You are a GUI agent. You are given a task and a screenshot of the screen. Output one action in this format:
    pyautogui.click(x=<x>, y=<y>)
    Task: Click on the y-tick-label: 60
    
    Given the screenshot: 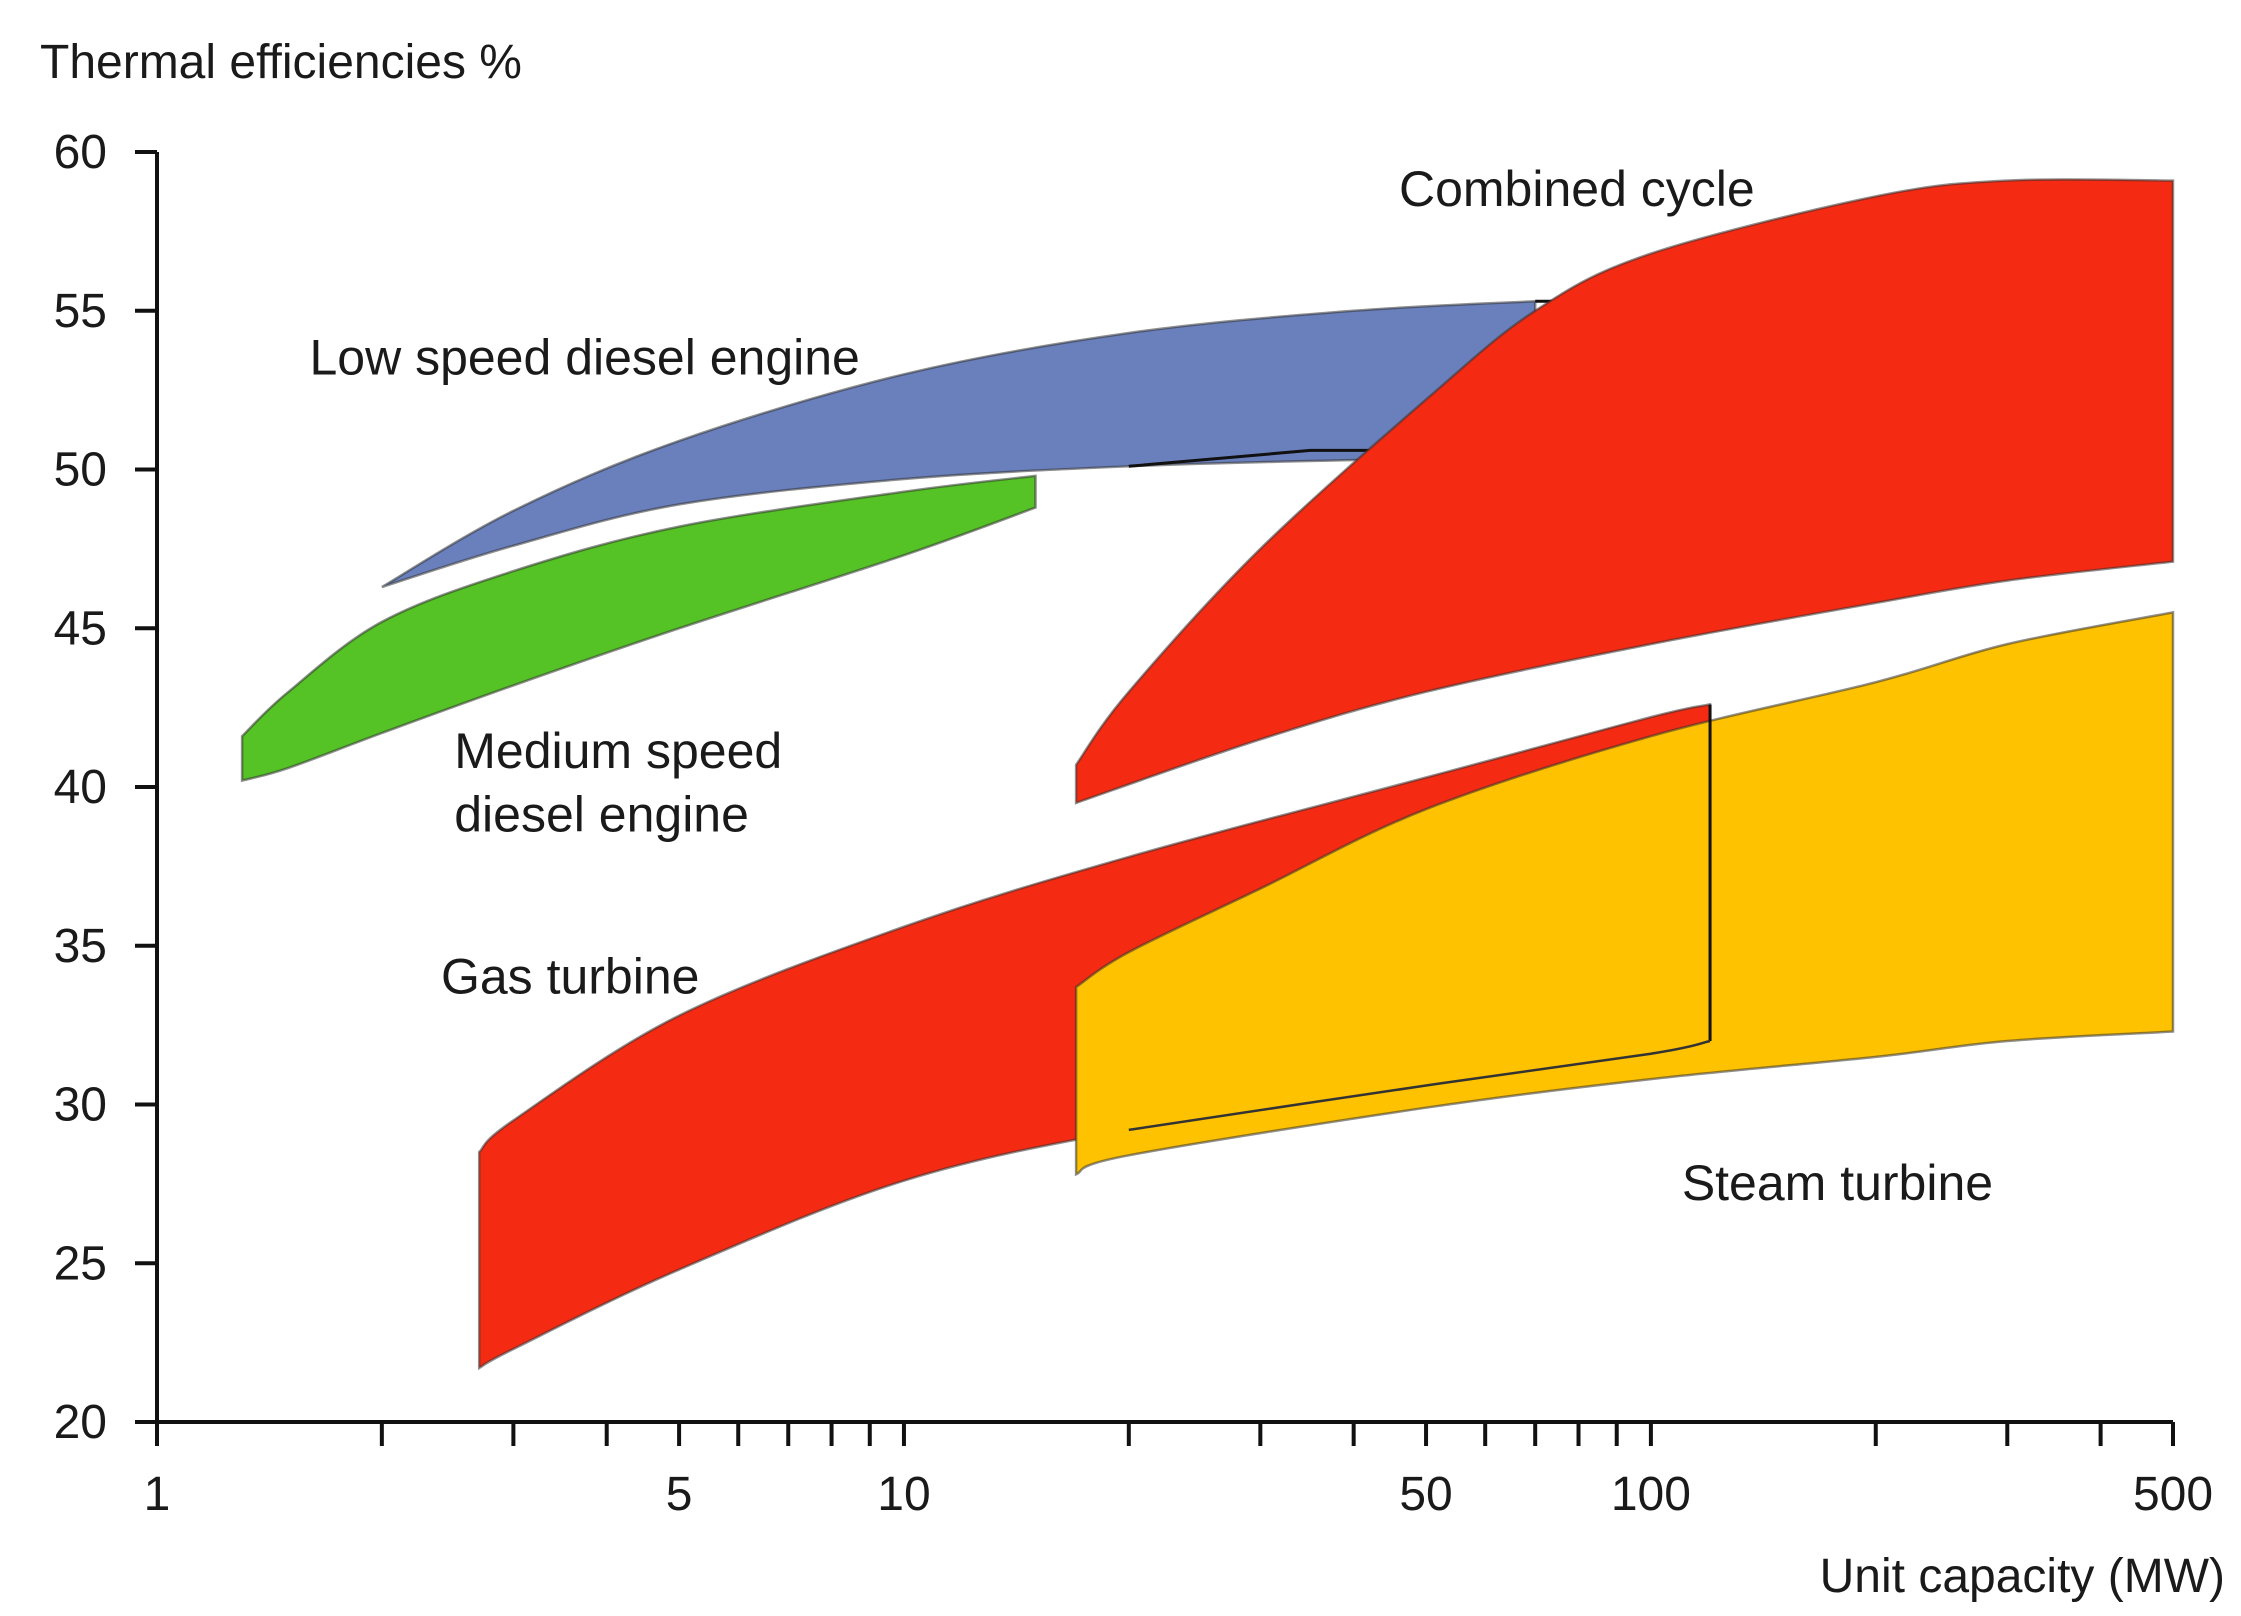 What is the action you would take?
    pyautogui.click(x=80, y=152)
    